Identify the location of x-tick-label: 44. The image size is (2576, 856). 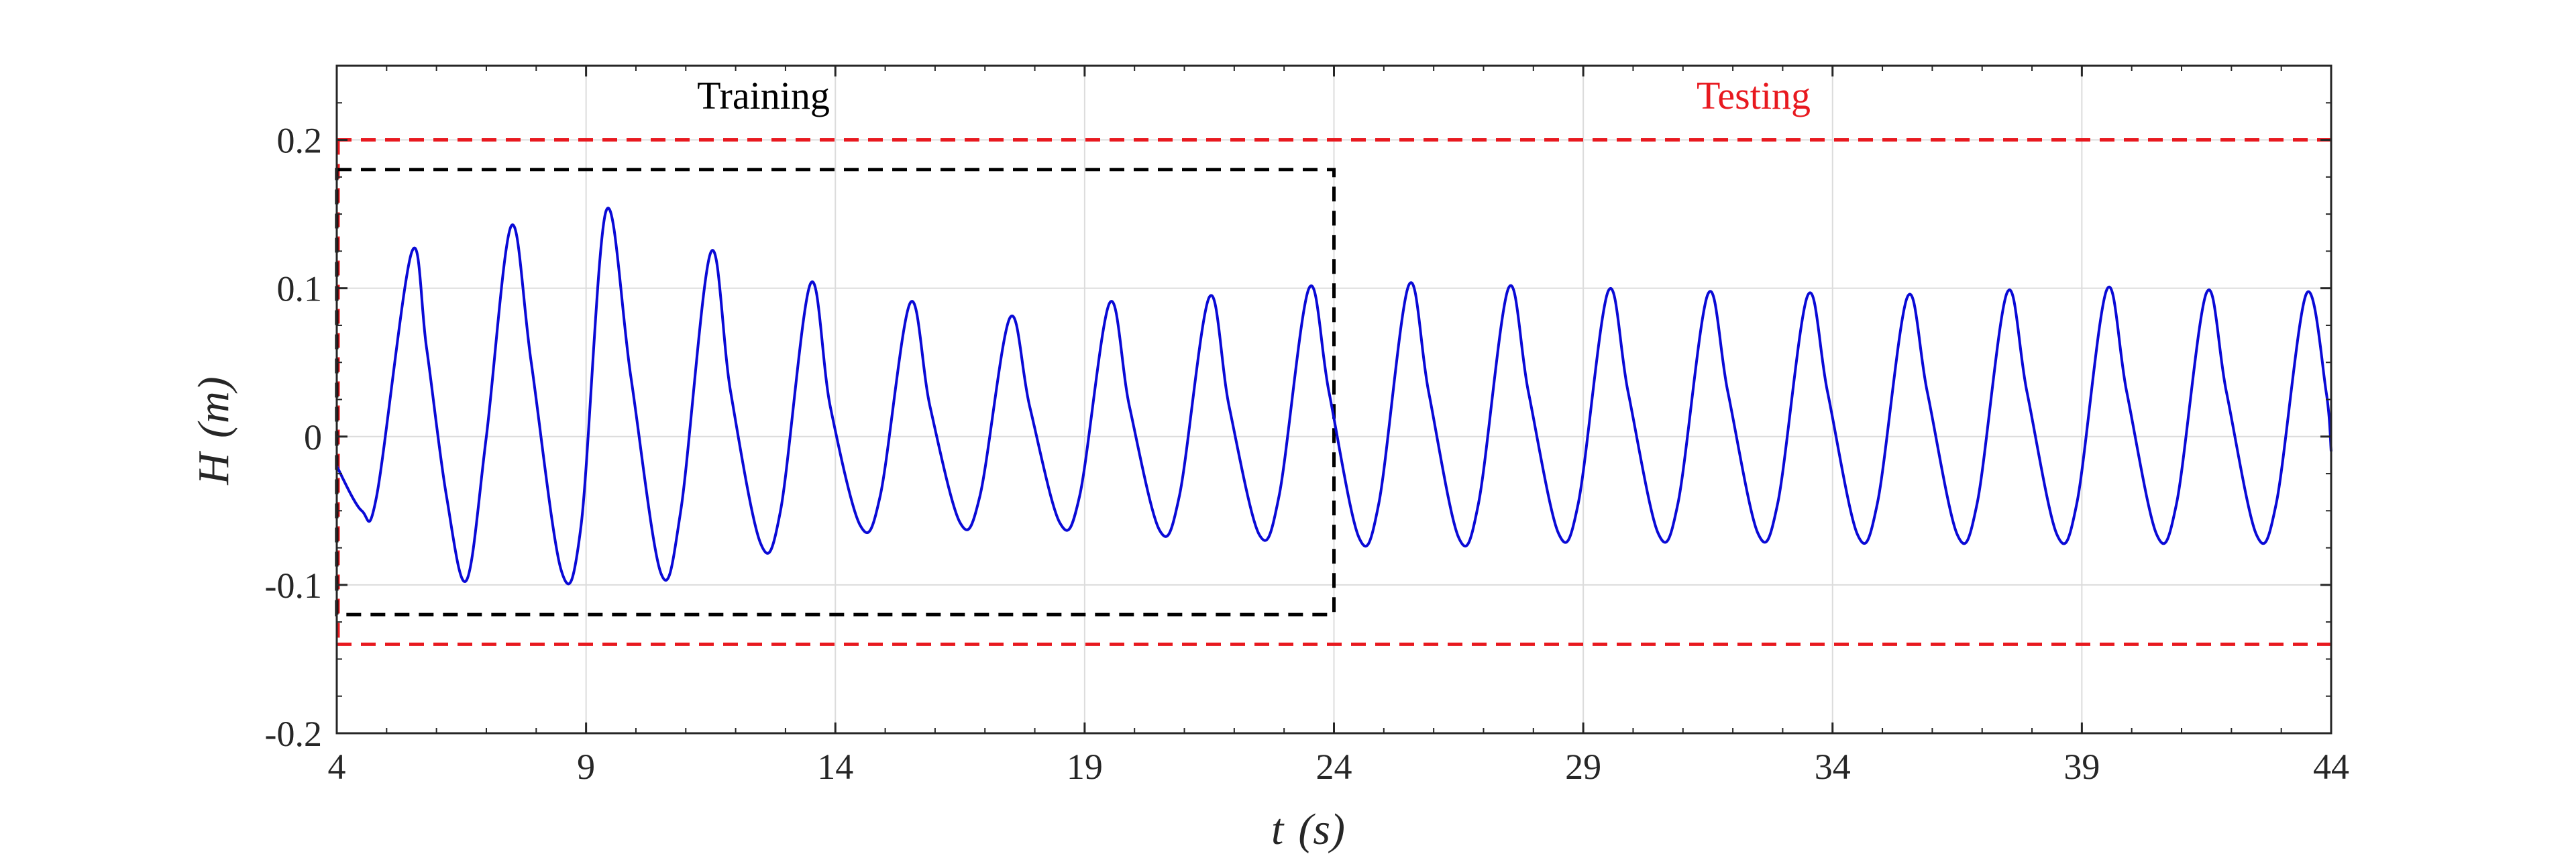
(2331, 767).